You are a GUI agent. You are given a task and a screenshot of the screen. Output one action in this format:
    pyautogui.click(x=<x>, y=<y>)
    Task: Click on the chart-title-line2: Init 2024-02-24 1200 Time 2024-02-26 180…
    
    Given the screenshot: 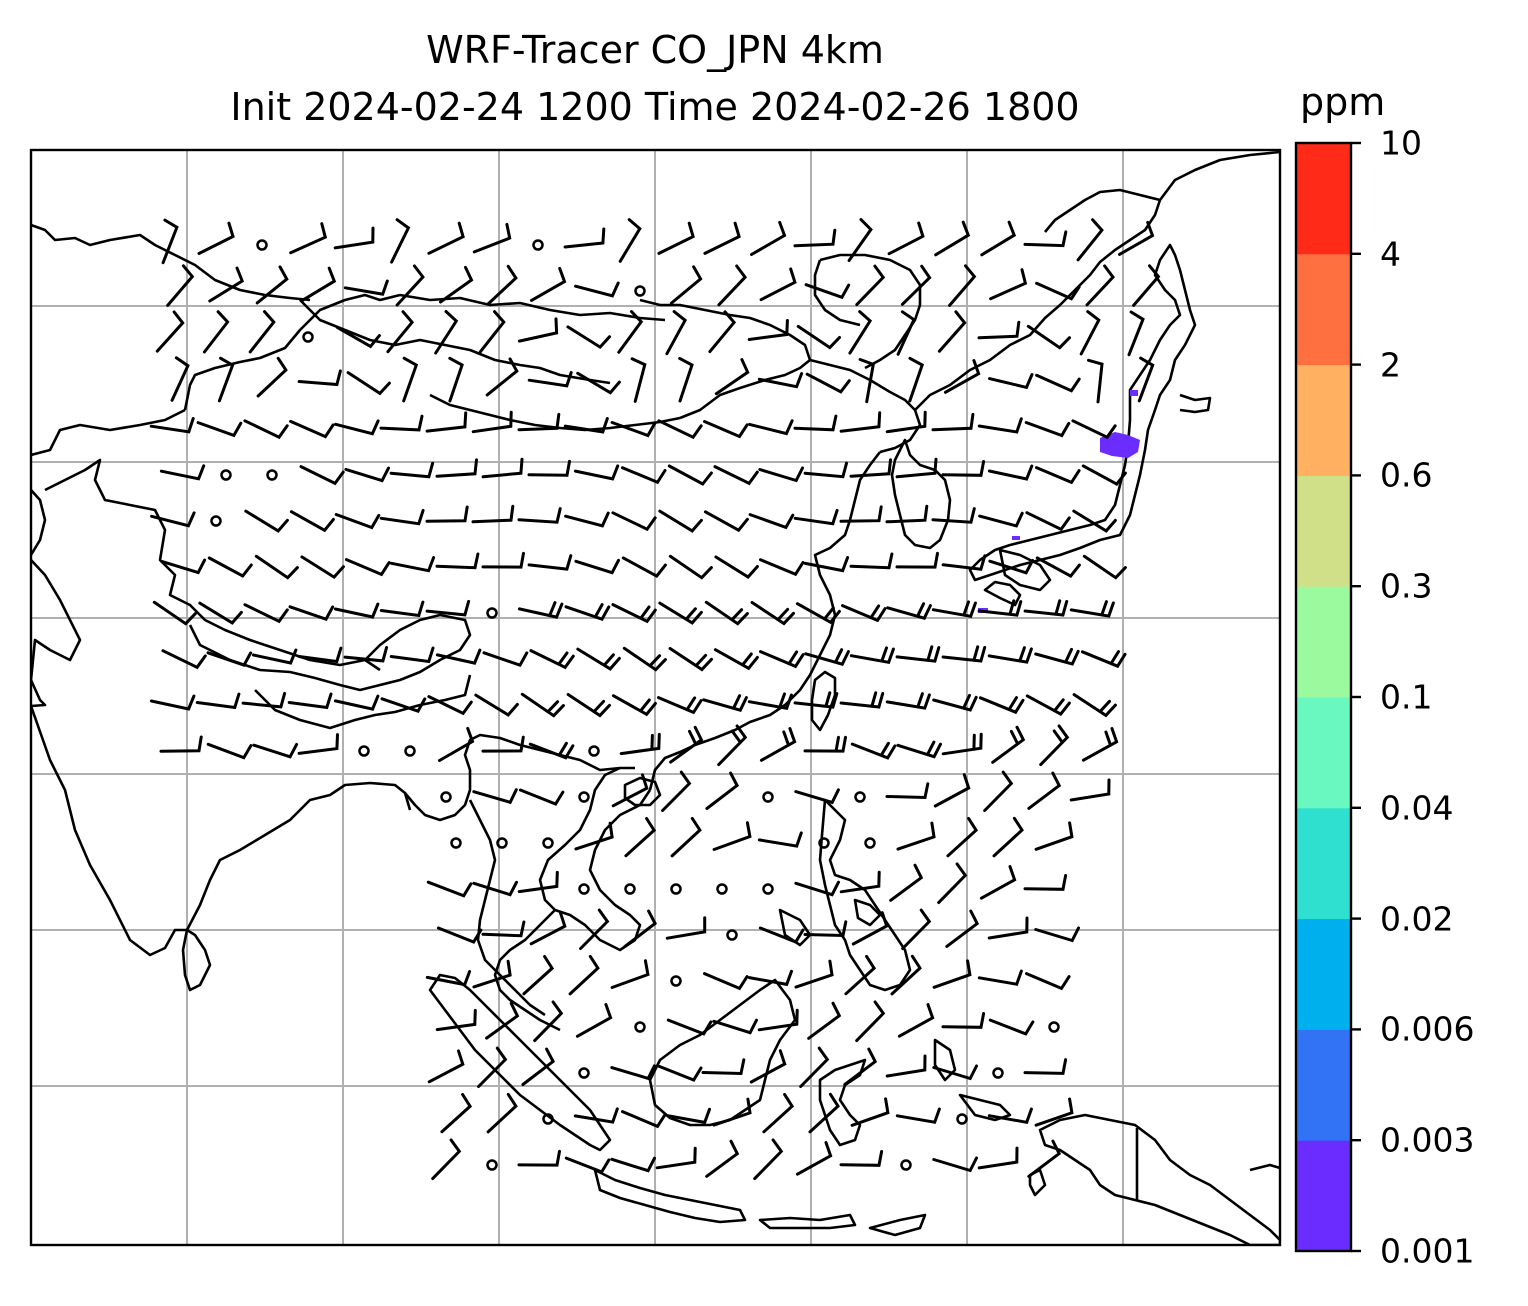 What is the action you would take?
    pyautogui.click(x=655, y=107)
    